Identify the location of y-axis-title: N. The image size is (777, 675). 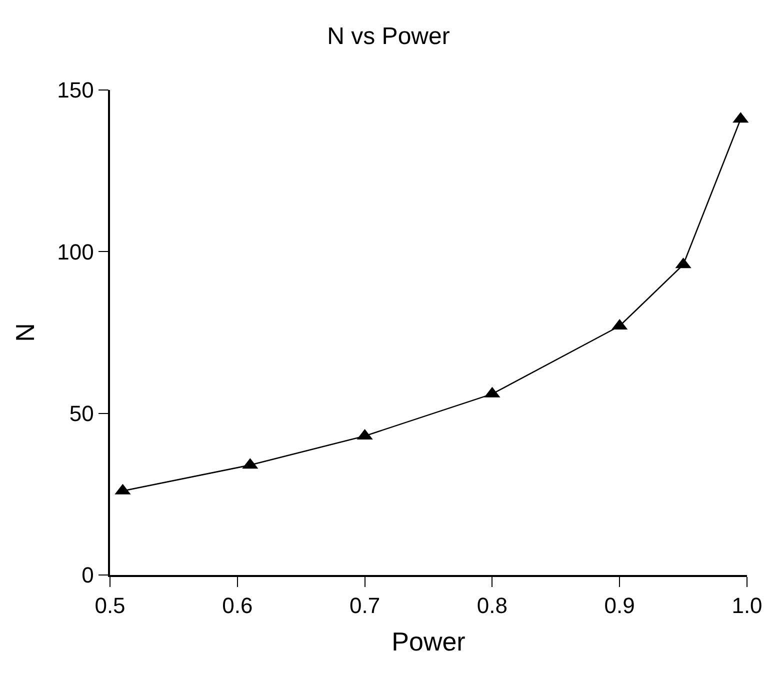
(25, 332).